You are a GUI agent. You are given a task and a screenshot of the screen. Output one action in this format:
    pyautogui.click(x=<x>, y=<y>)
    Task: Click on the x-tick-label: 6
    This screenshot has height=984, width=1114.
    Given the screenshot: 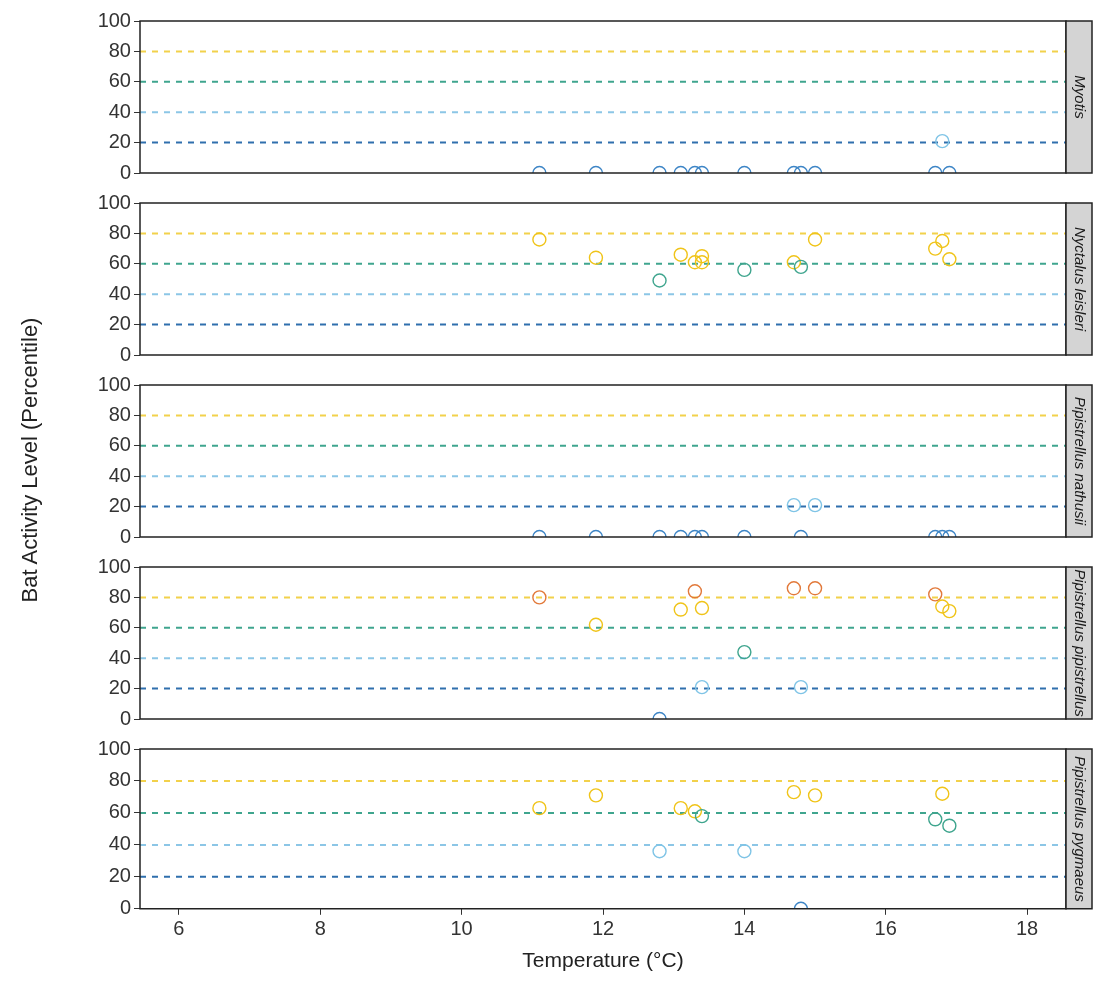 What is the action you would take?
    pyautogui.click(x=179, y=928)
    